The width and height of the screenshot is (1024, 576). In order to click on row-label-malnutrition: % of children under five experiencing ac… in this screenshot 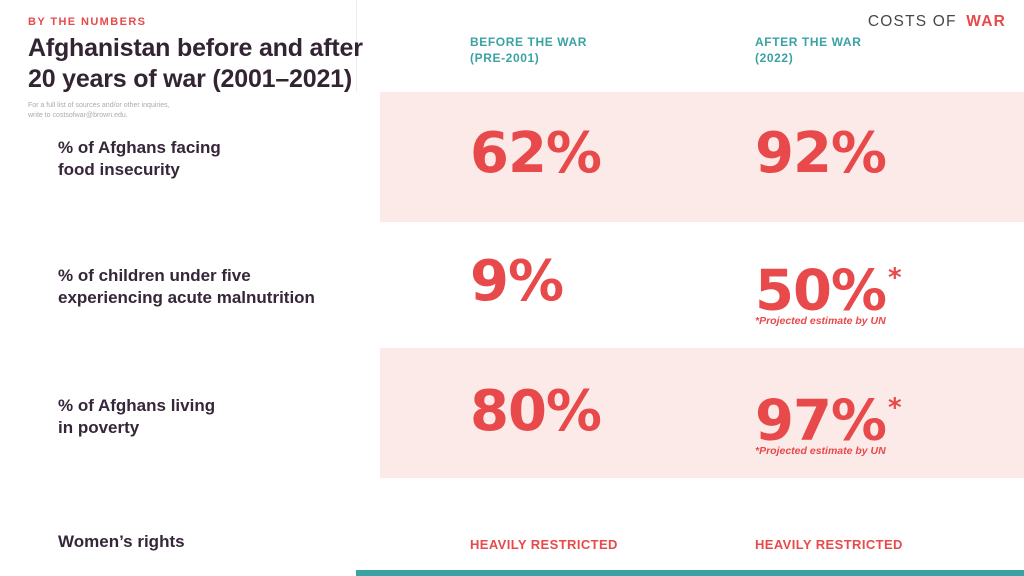, I will do `click(223, 287)`.